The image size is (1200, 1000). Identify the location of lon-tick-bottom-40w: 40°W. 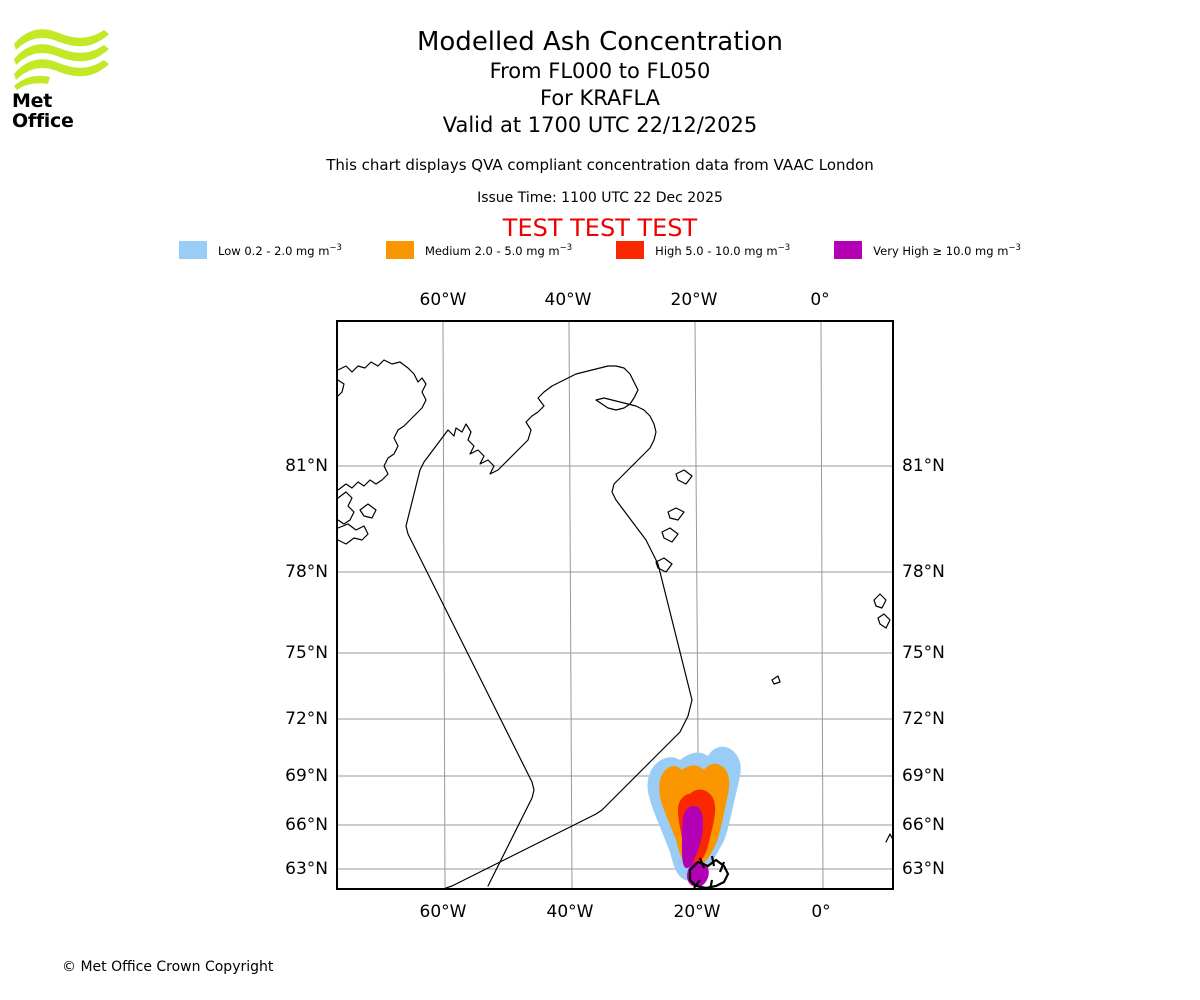
(570, 912).